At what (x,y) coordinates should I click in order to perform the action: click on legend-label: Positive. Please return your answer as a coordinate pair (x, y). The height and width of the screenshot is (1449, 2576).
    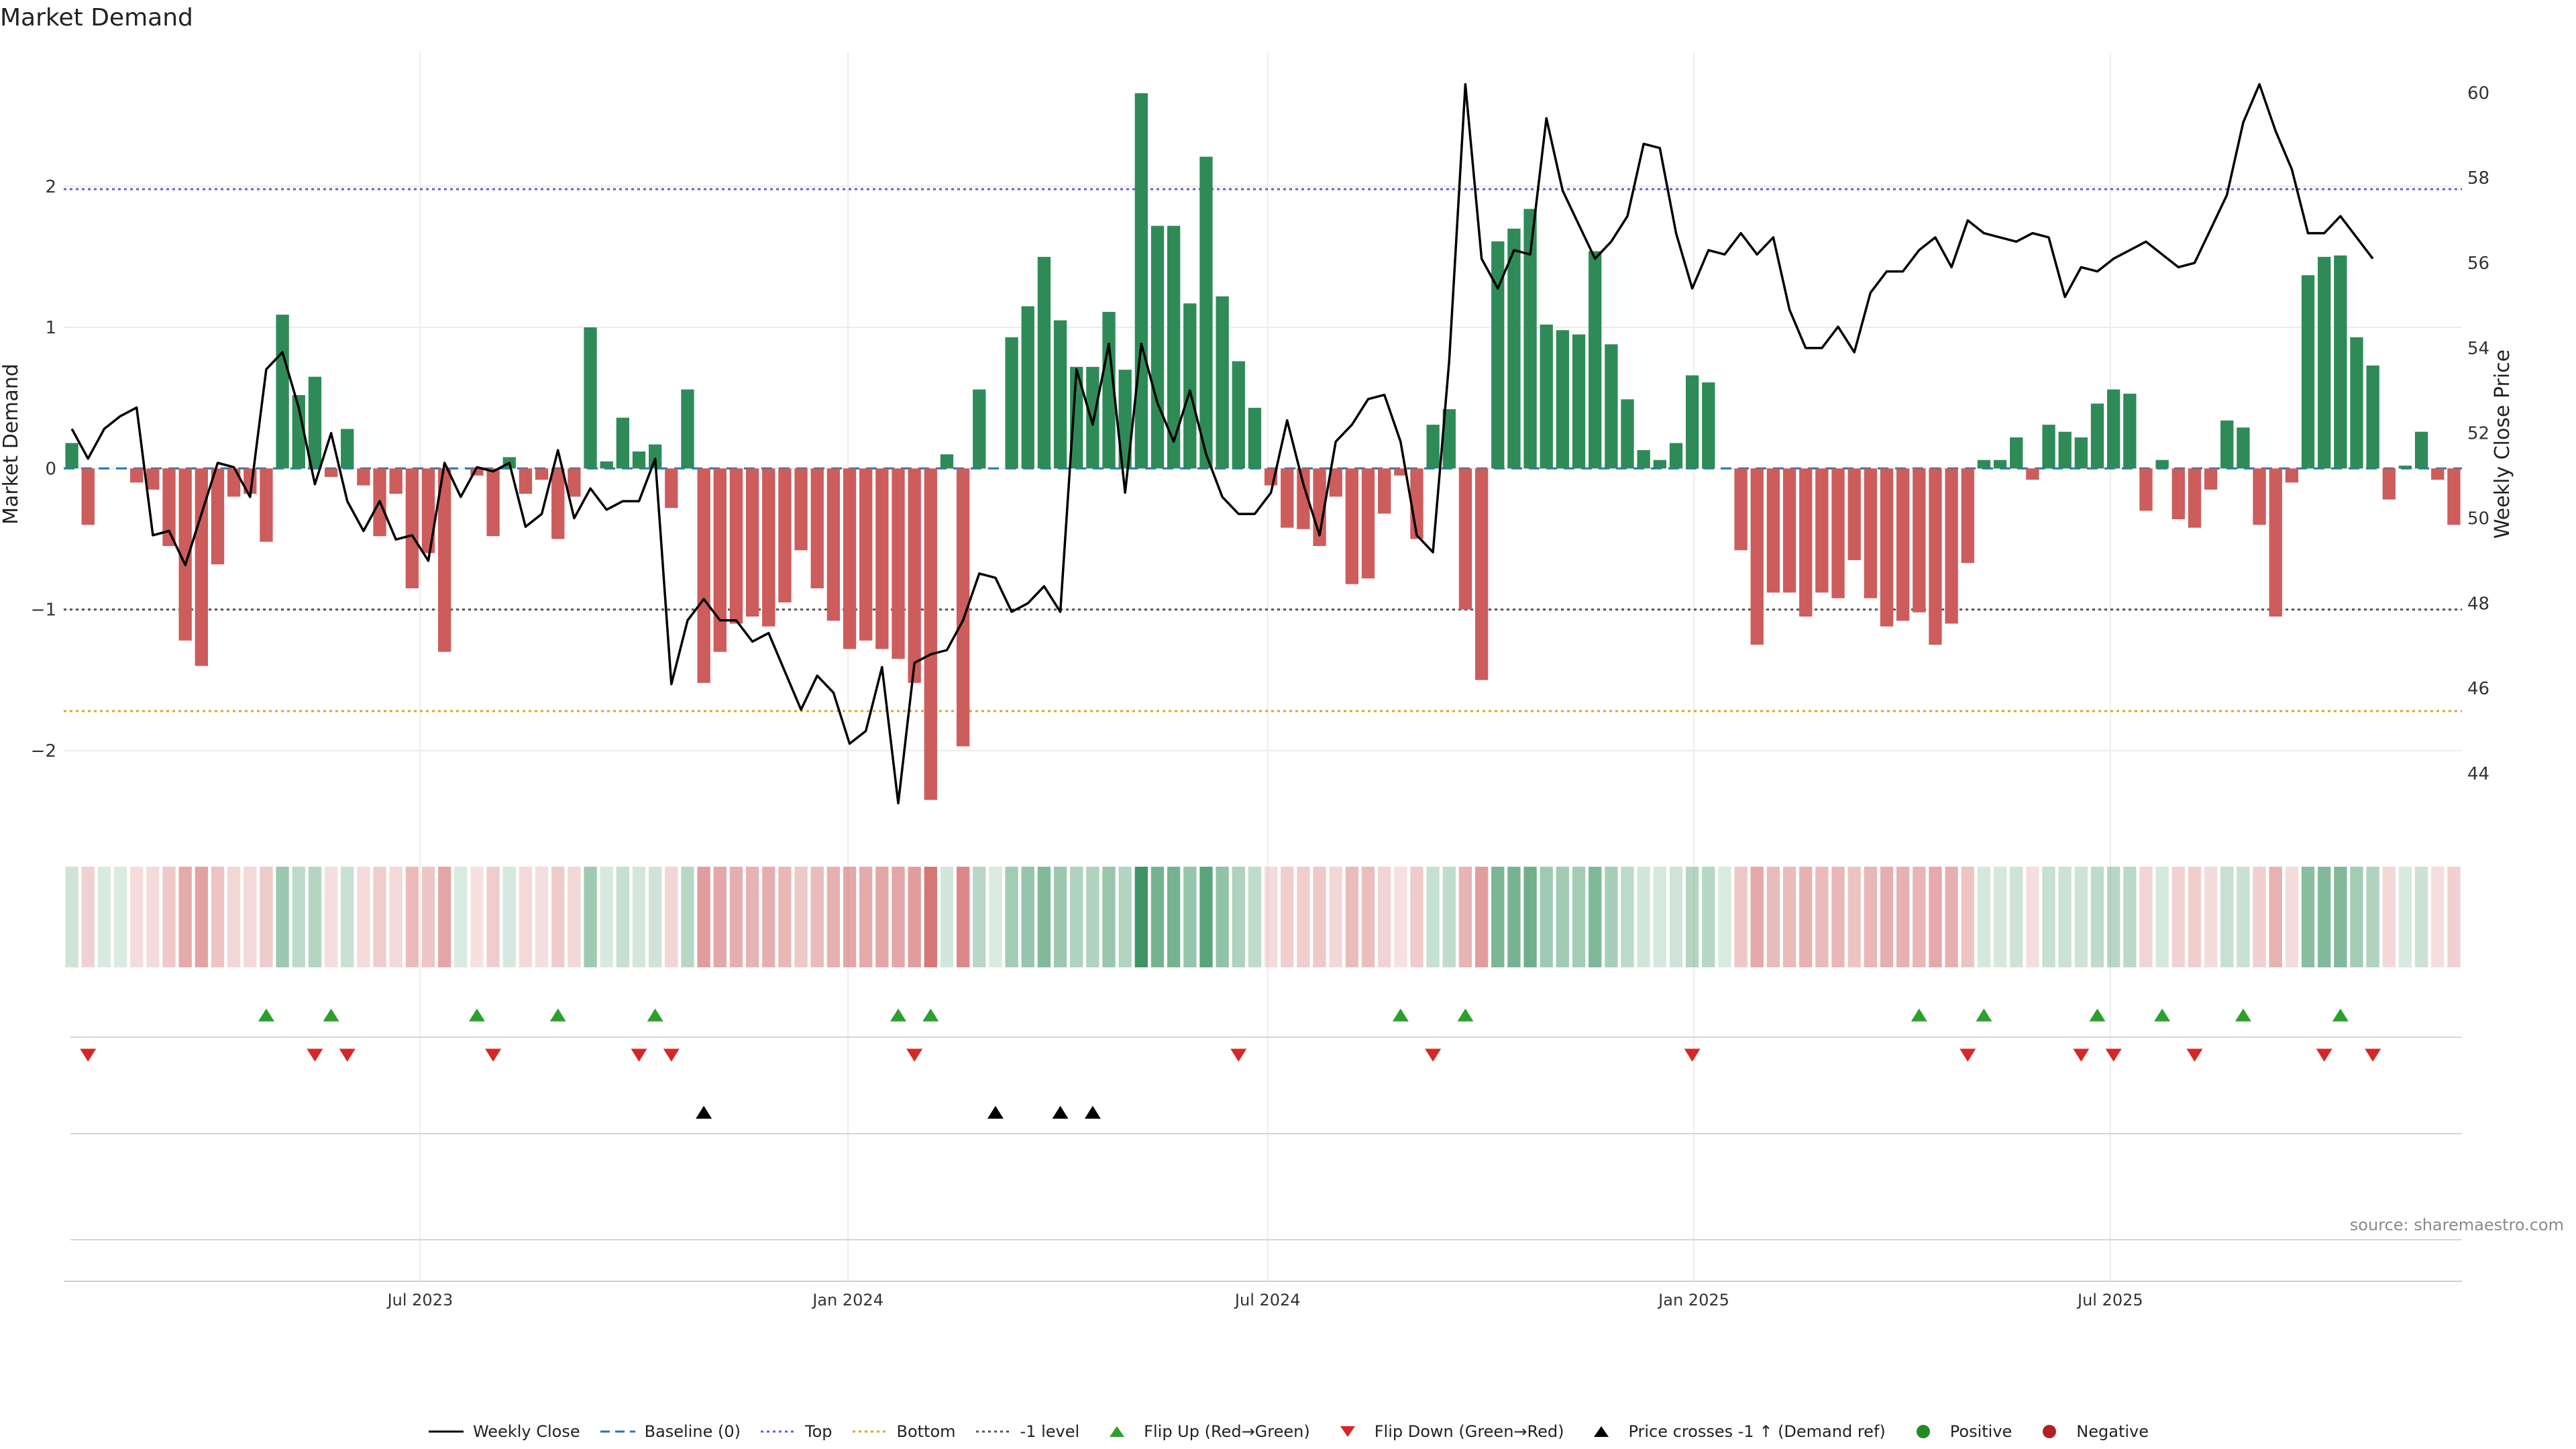
    Looking at the image, I should click on (1980, 1431).